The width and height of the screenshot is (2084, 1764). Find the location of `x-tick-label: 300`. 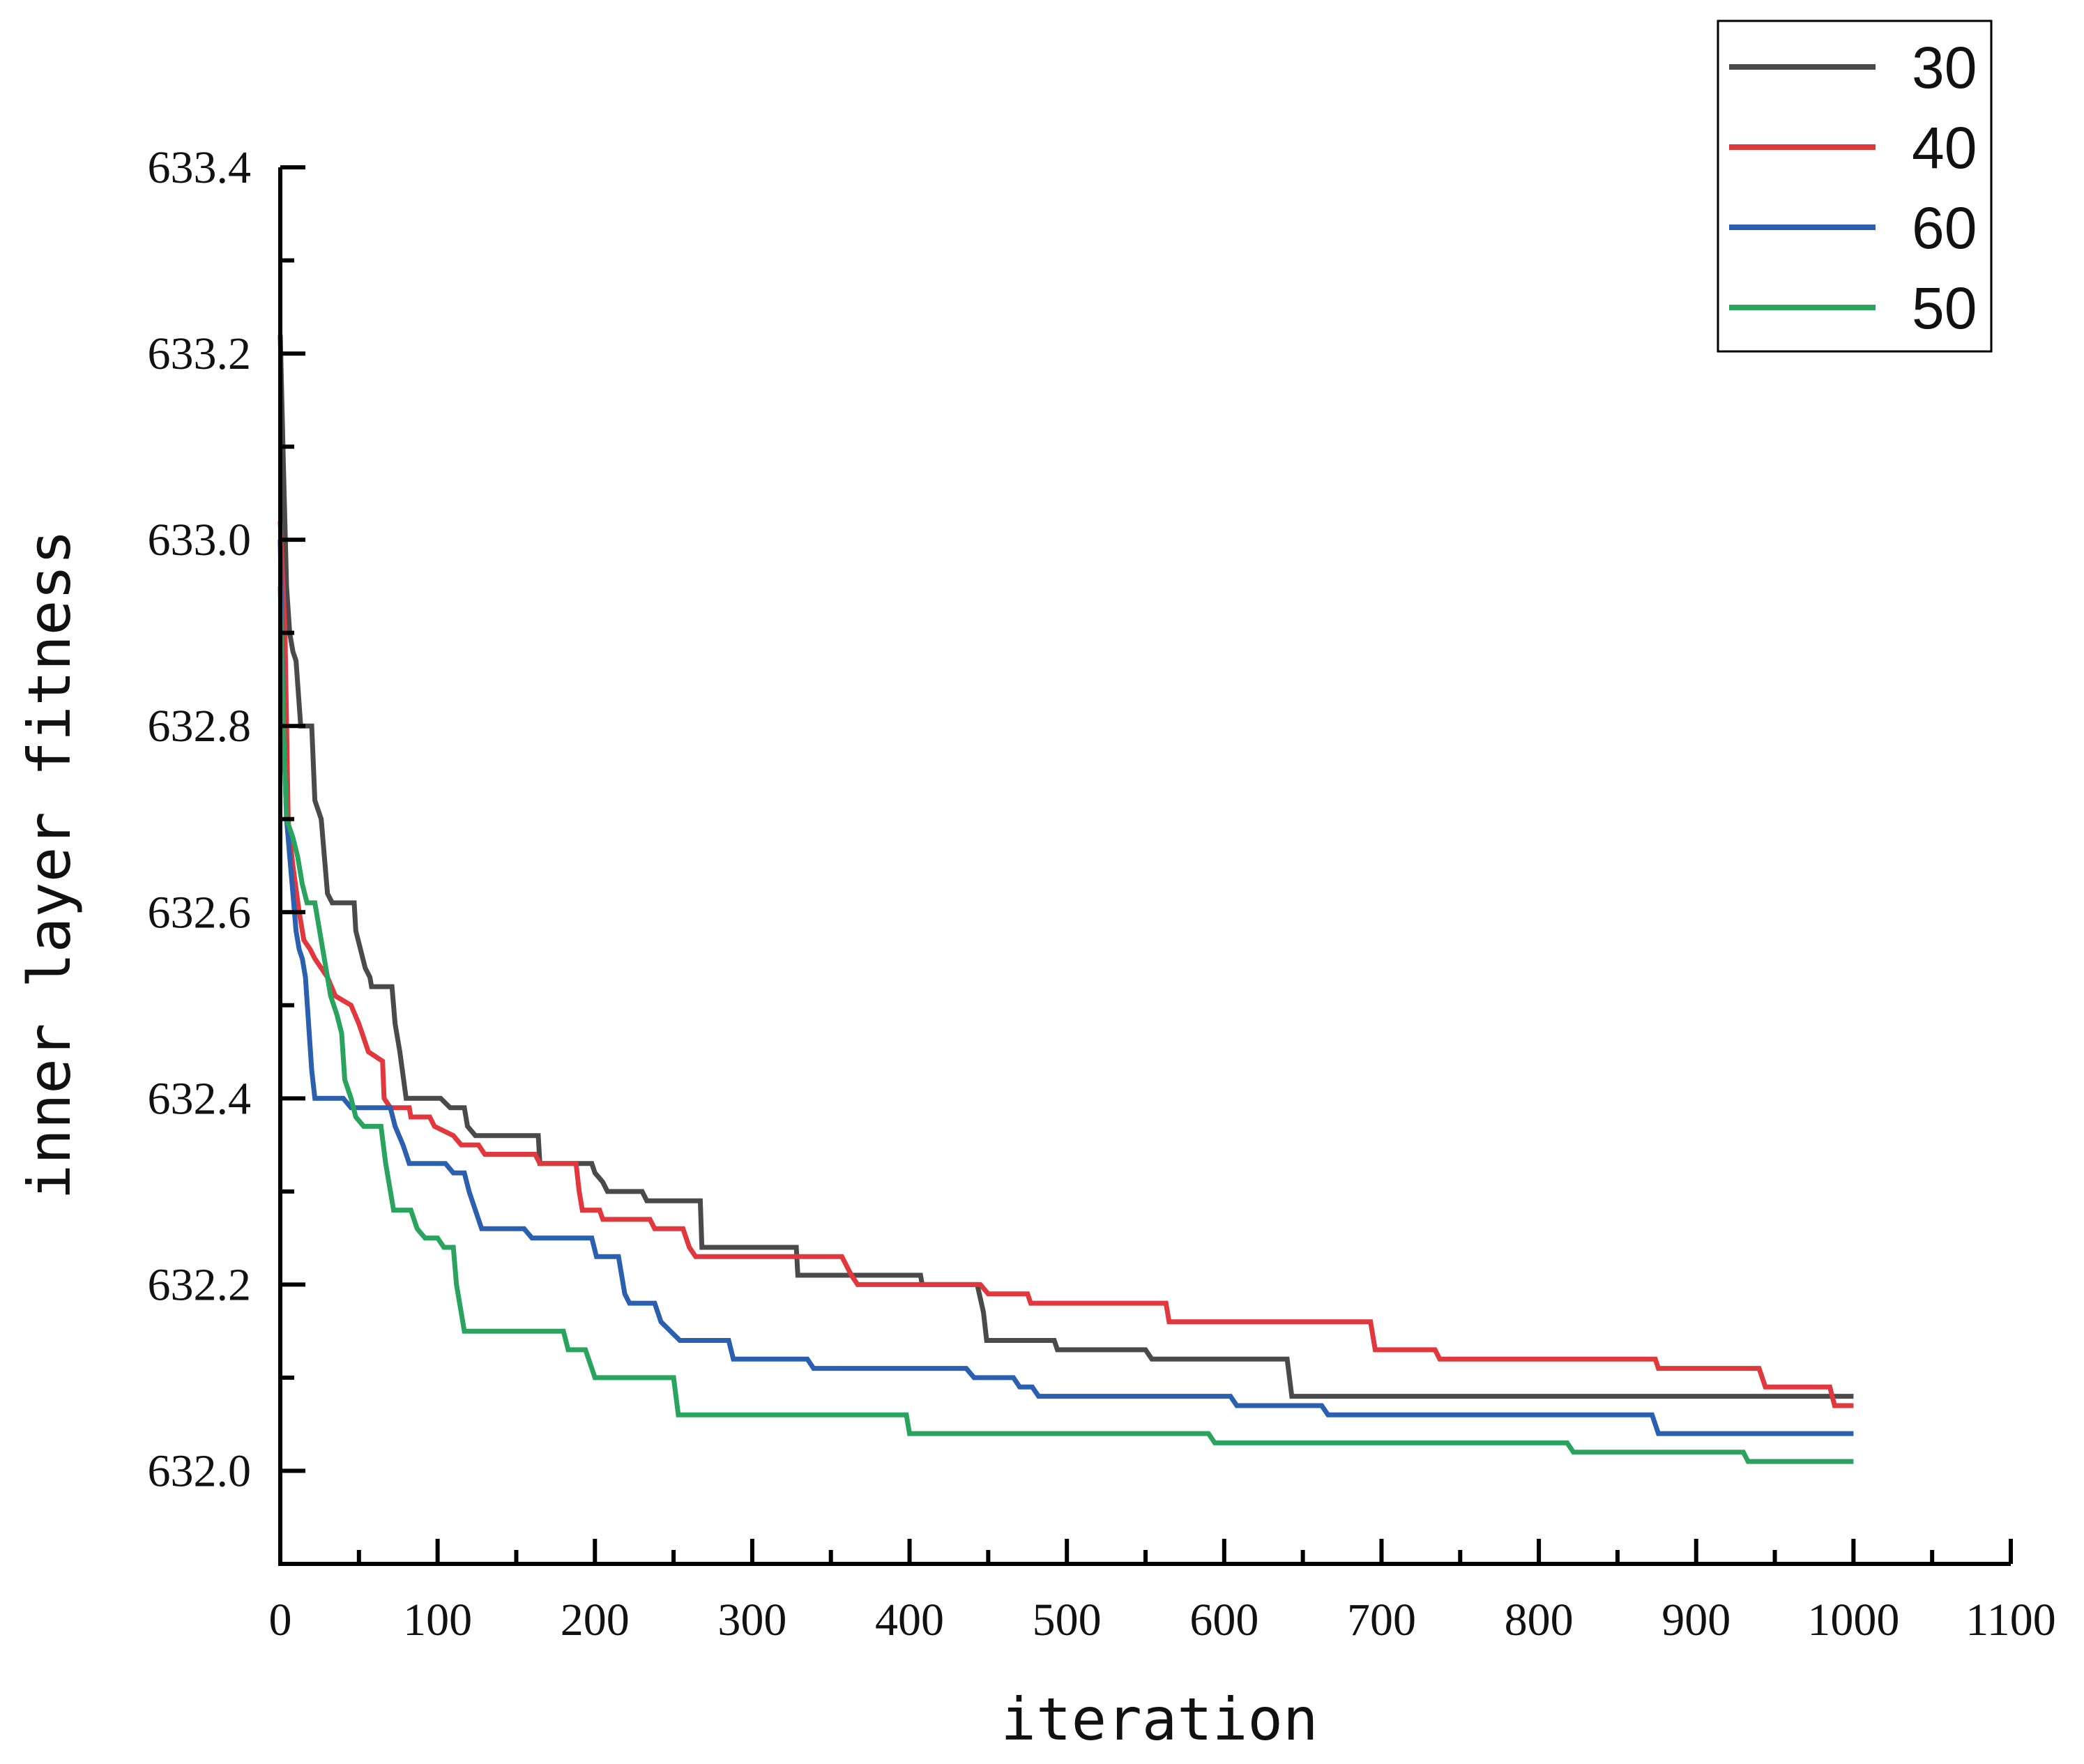

x-tick-label: 300 is located at coordinates (752, 1620).